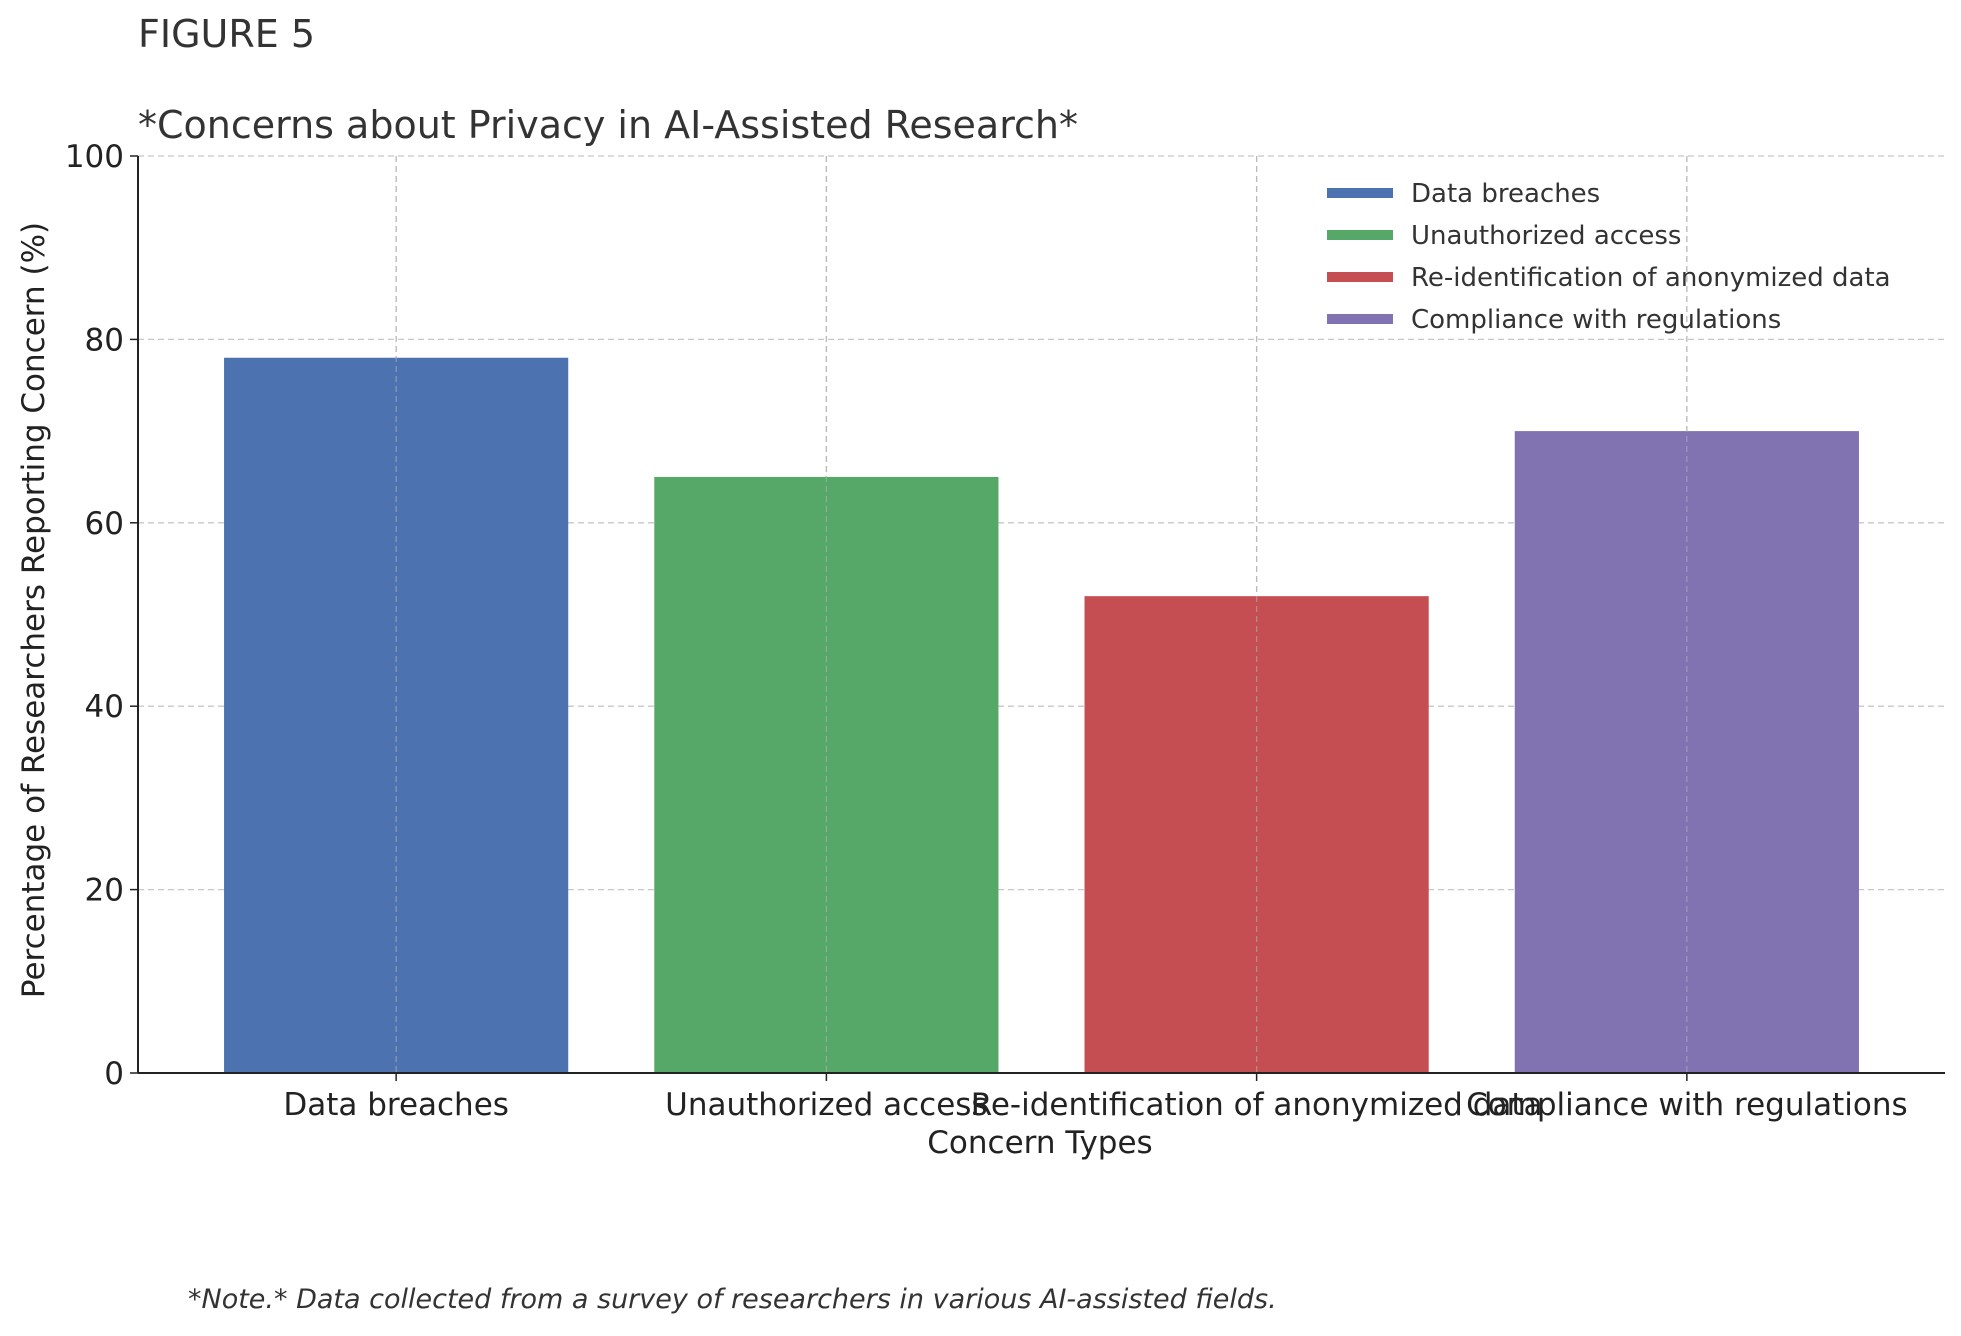 Image resolution: width=1961 pixels, height=1336 pixels. Describe the element at coordinates (396, 1105) in the screenshot. I see `x-tick-label: Data breaches` at that location.